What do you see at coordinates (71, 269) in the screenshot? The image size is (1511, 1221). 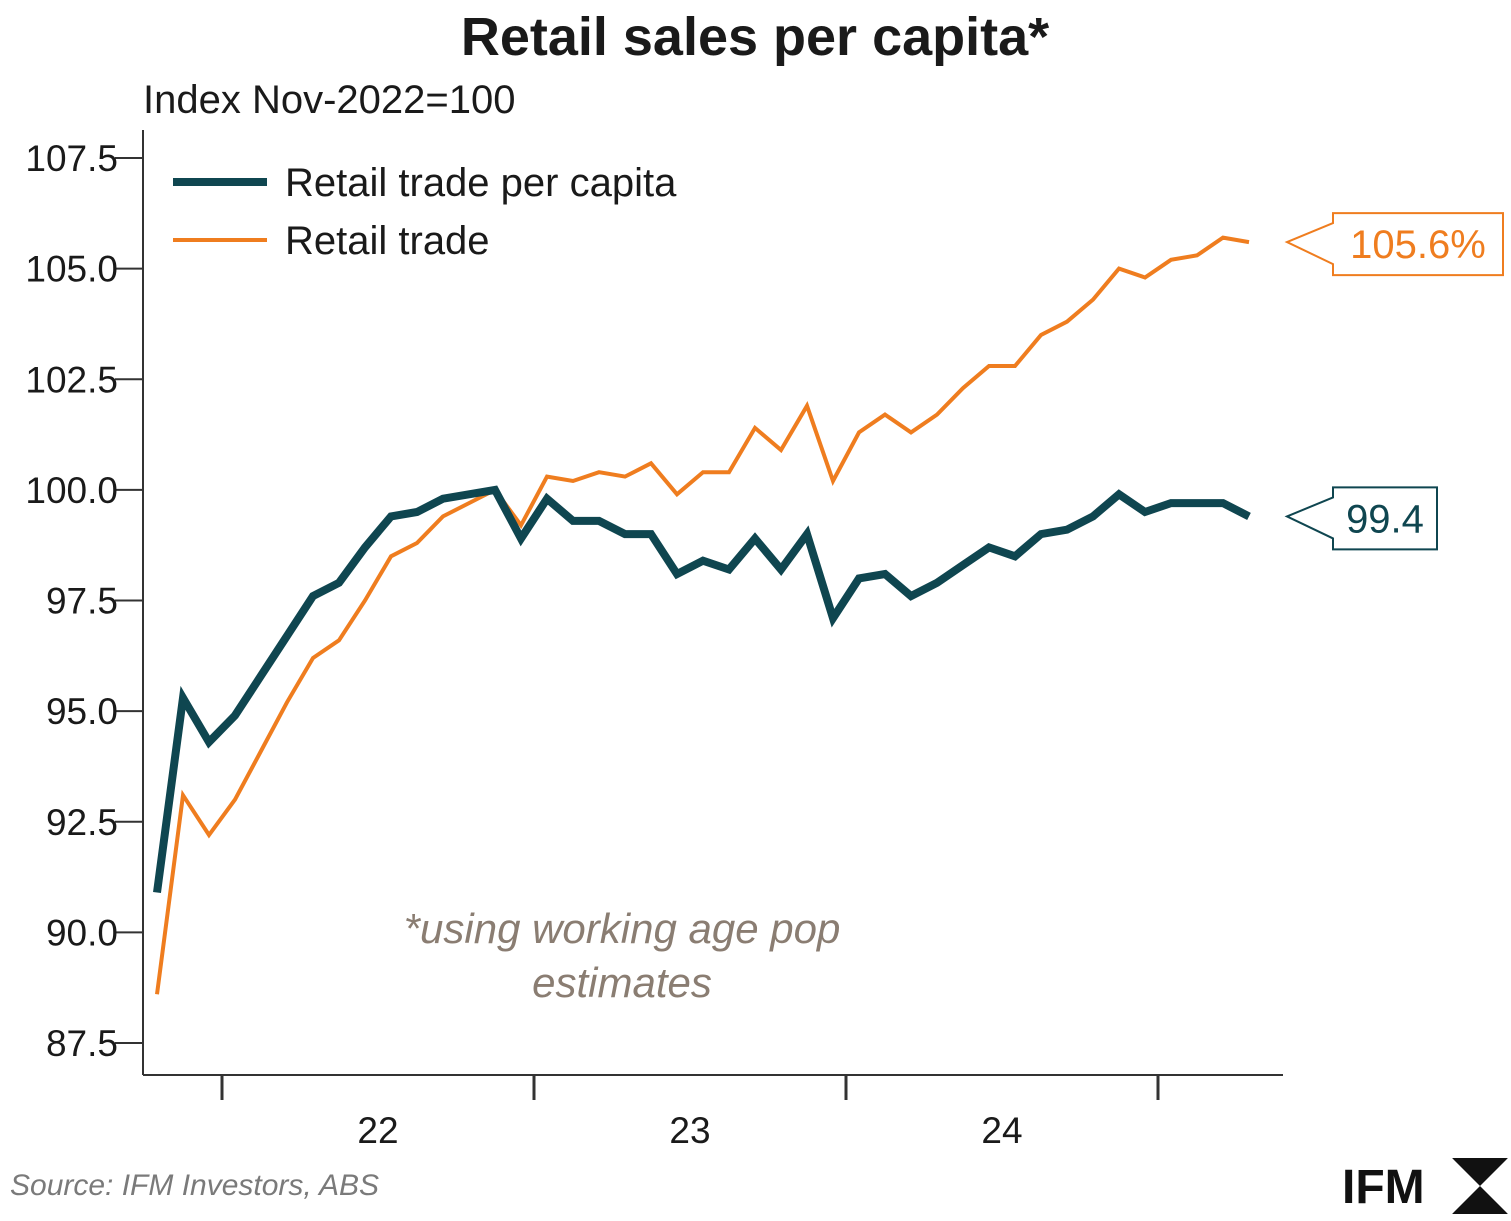 I see `y-tick-label: 105.0` at bounding box center [71, 269].